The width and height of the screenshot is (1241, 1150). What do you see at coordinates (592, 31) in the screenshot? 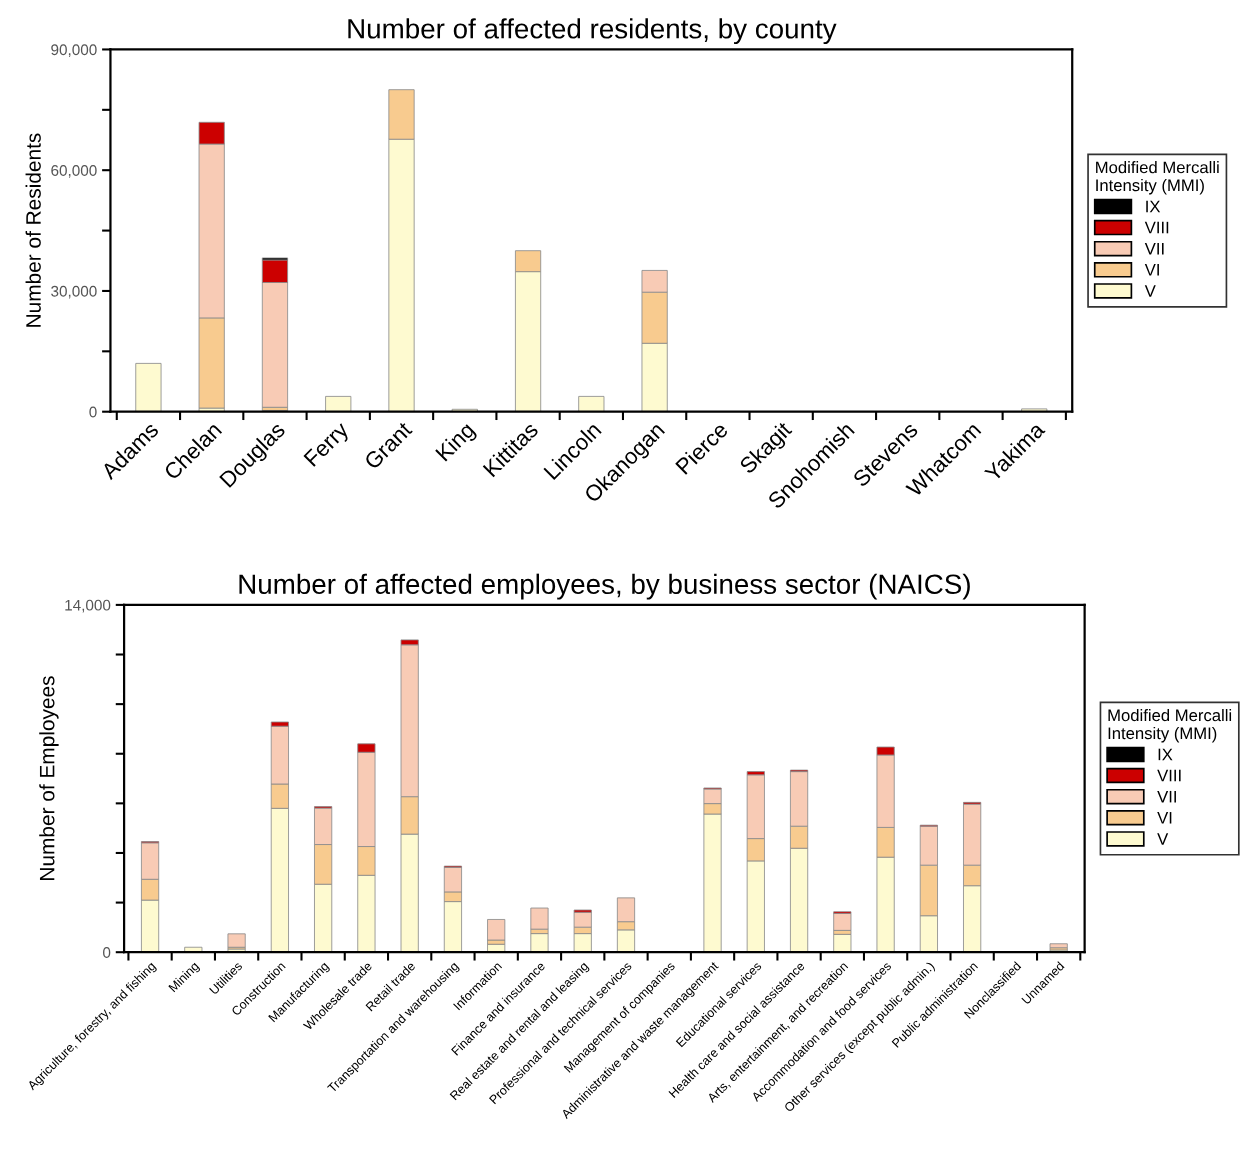
I see `chart-title: Number of affected residents, by county` at bounding box center [592, 31].